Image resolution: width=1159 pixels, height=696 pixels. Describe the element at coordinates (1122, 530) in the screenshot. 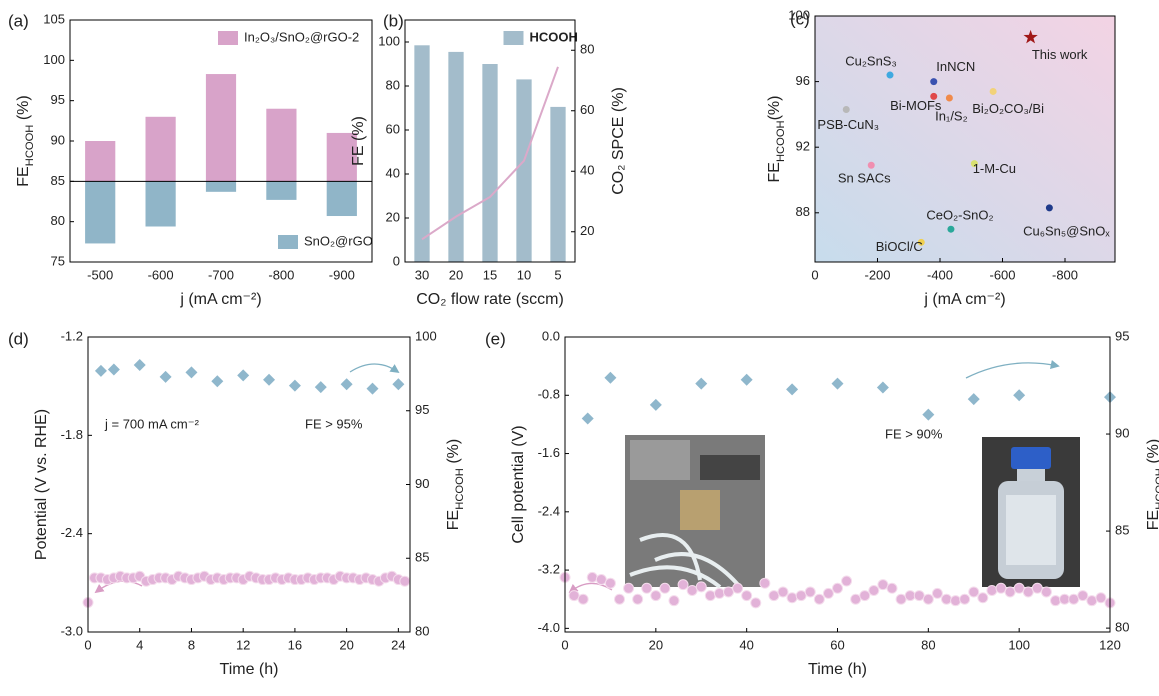

I see `y2-tick-label: 85` at that location.